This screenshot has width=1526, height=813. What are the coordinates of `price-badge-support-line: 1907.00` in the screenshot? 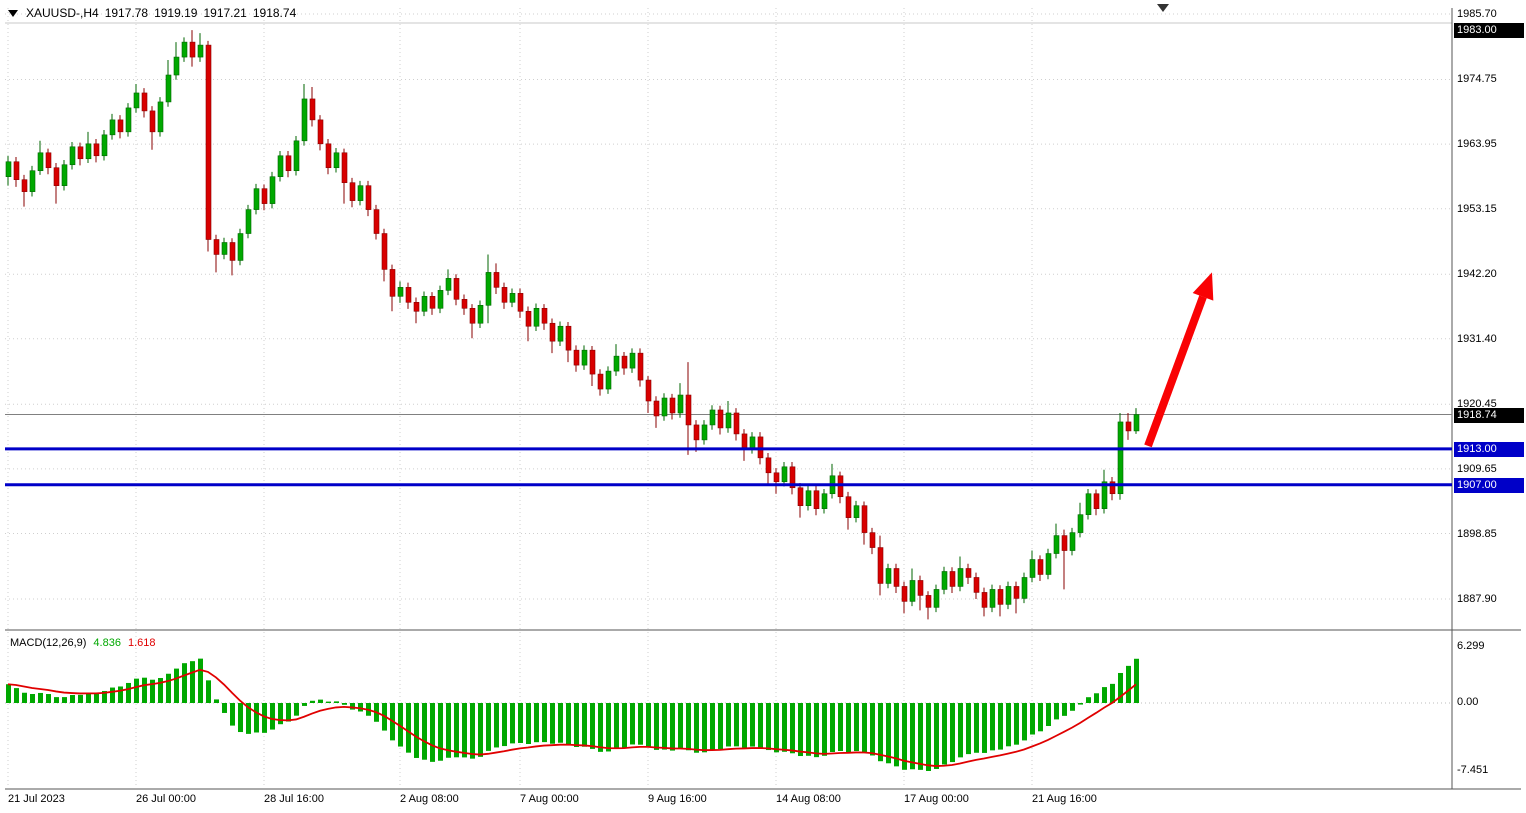 It's located at (1489, 485).